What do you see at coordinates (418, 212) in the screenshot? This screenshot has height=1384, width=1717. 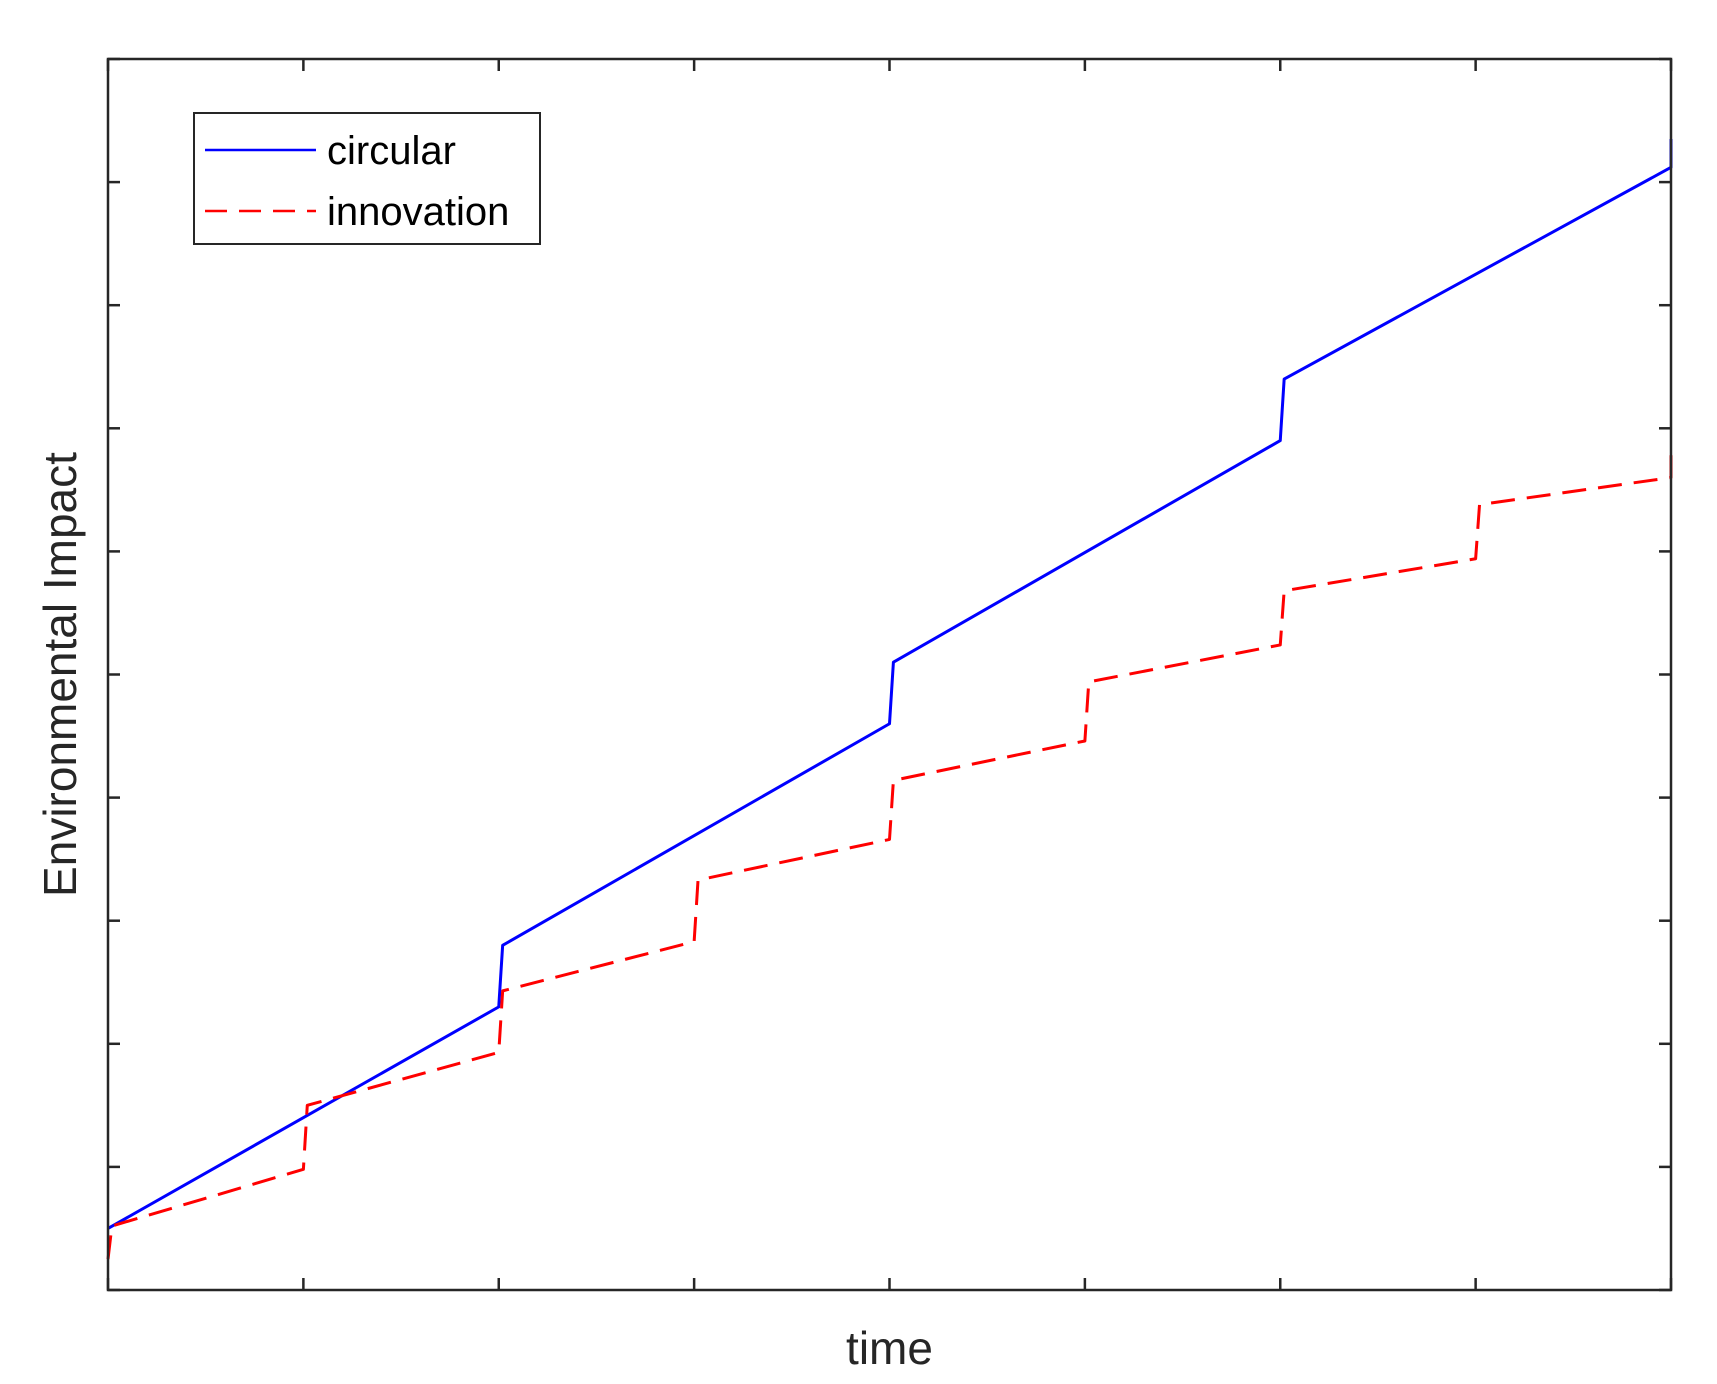 I see `legend-innovation-label: innovation` at bounding box center [418, 212].